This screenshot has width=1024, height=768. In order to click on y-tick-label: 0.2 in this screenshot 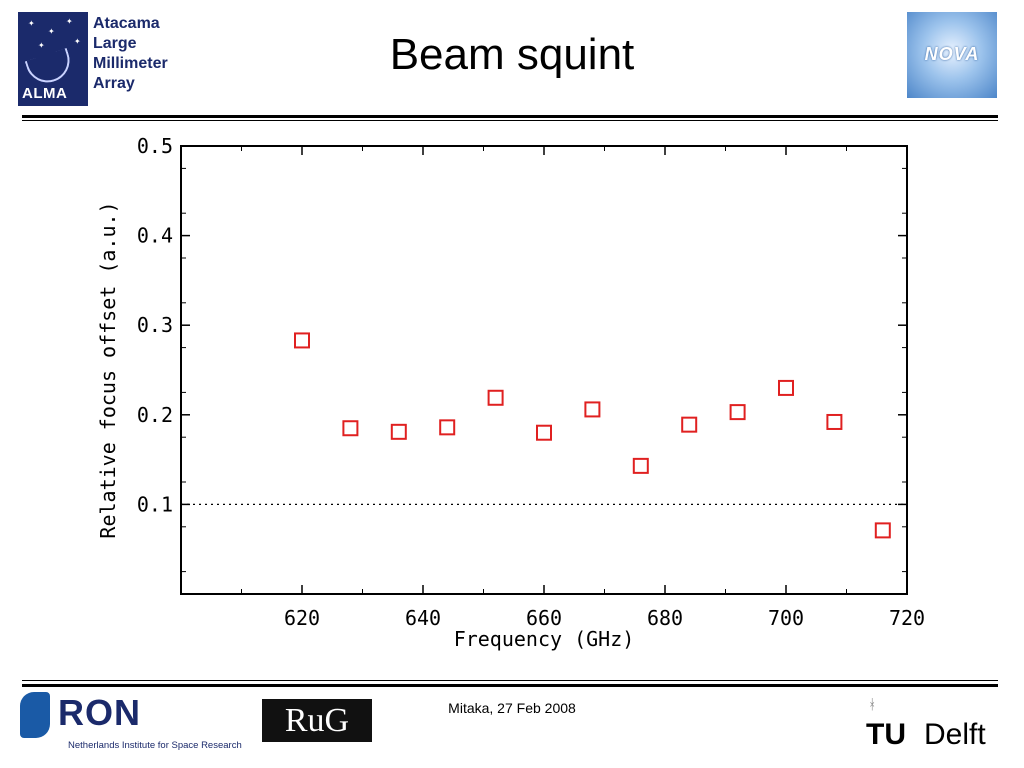, I will do `click(155, 415)`.